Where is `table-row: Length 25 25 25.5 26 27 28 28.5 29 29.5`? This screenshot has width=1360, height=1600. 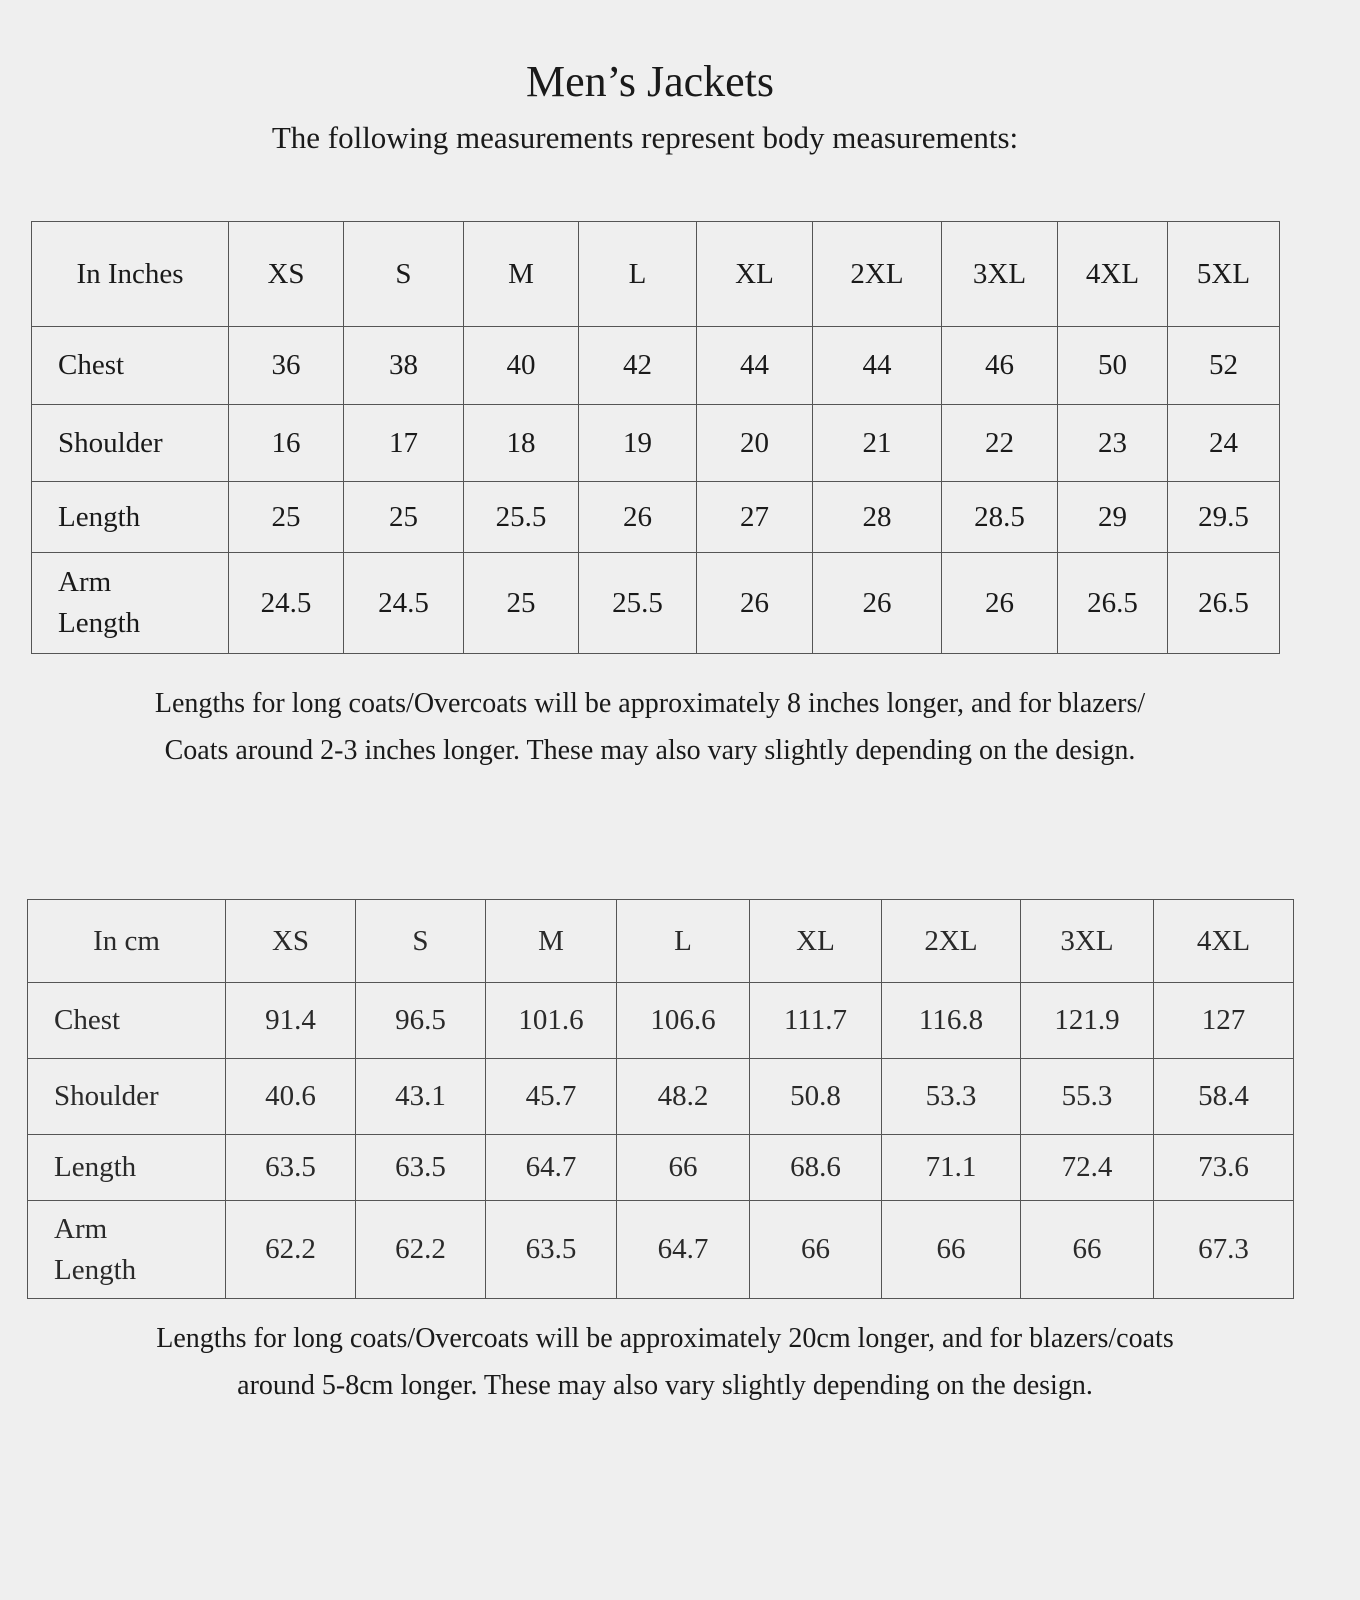 table-row: Length 25 25 25.5 26 27 28 28.5 29 29.5 is located at coordinates (655, 517).